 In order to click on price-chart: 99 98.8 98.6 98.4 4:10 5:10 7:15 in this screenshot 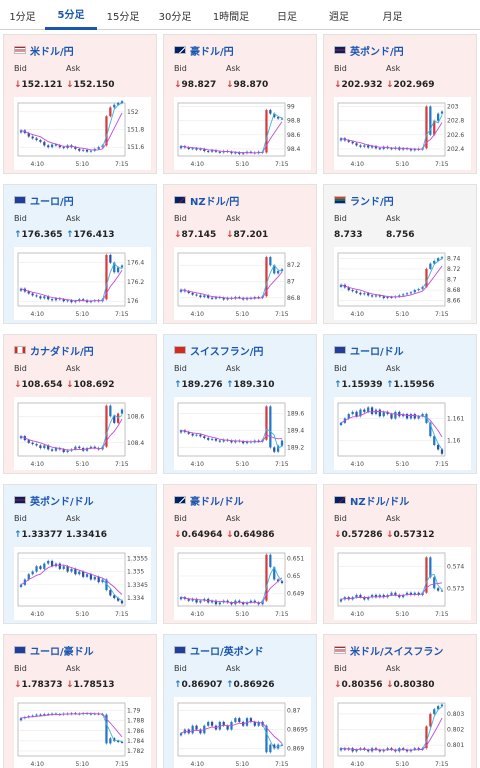, I will do `click(242, 133)`.